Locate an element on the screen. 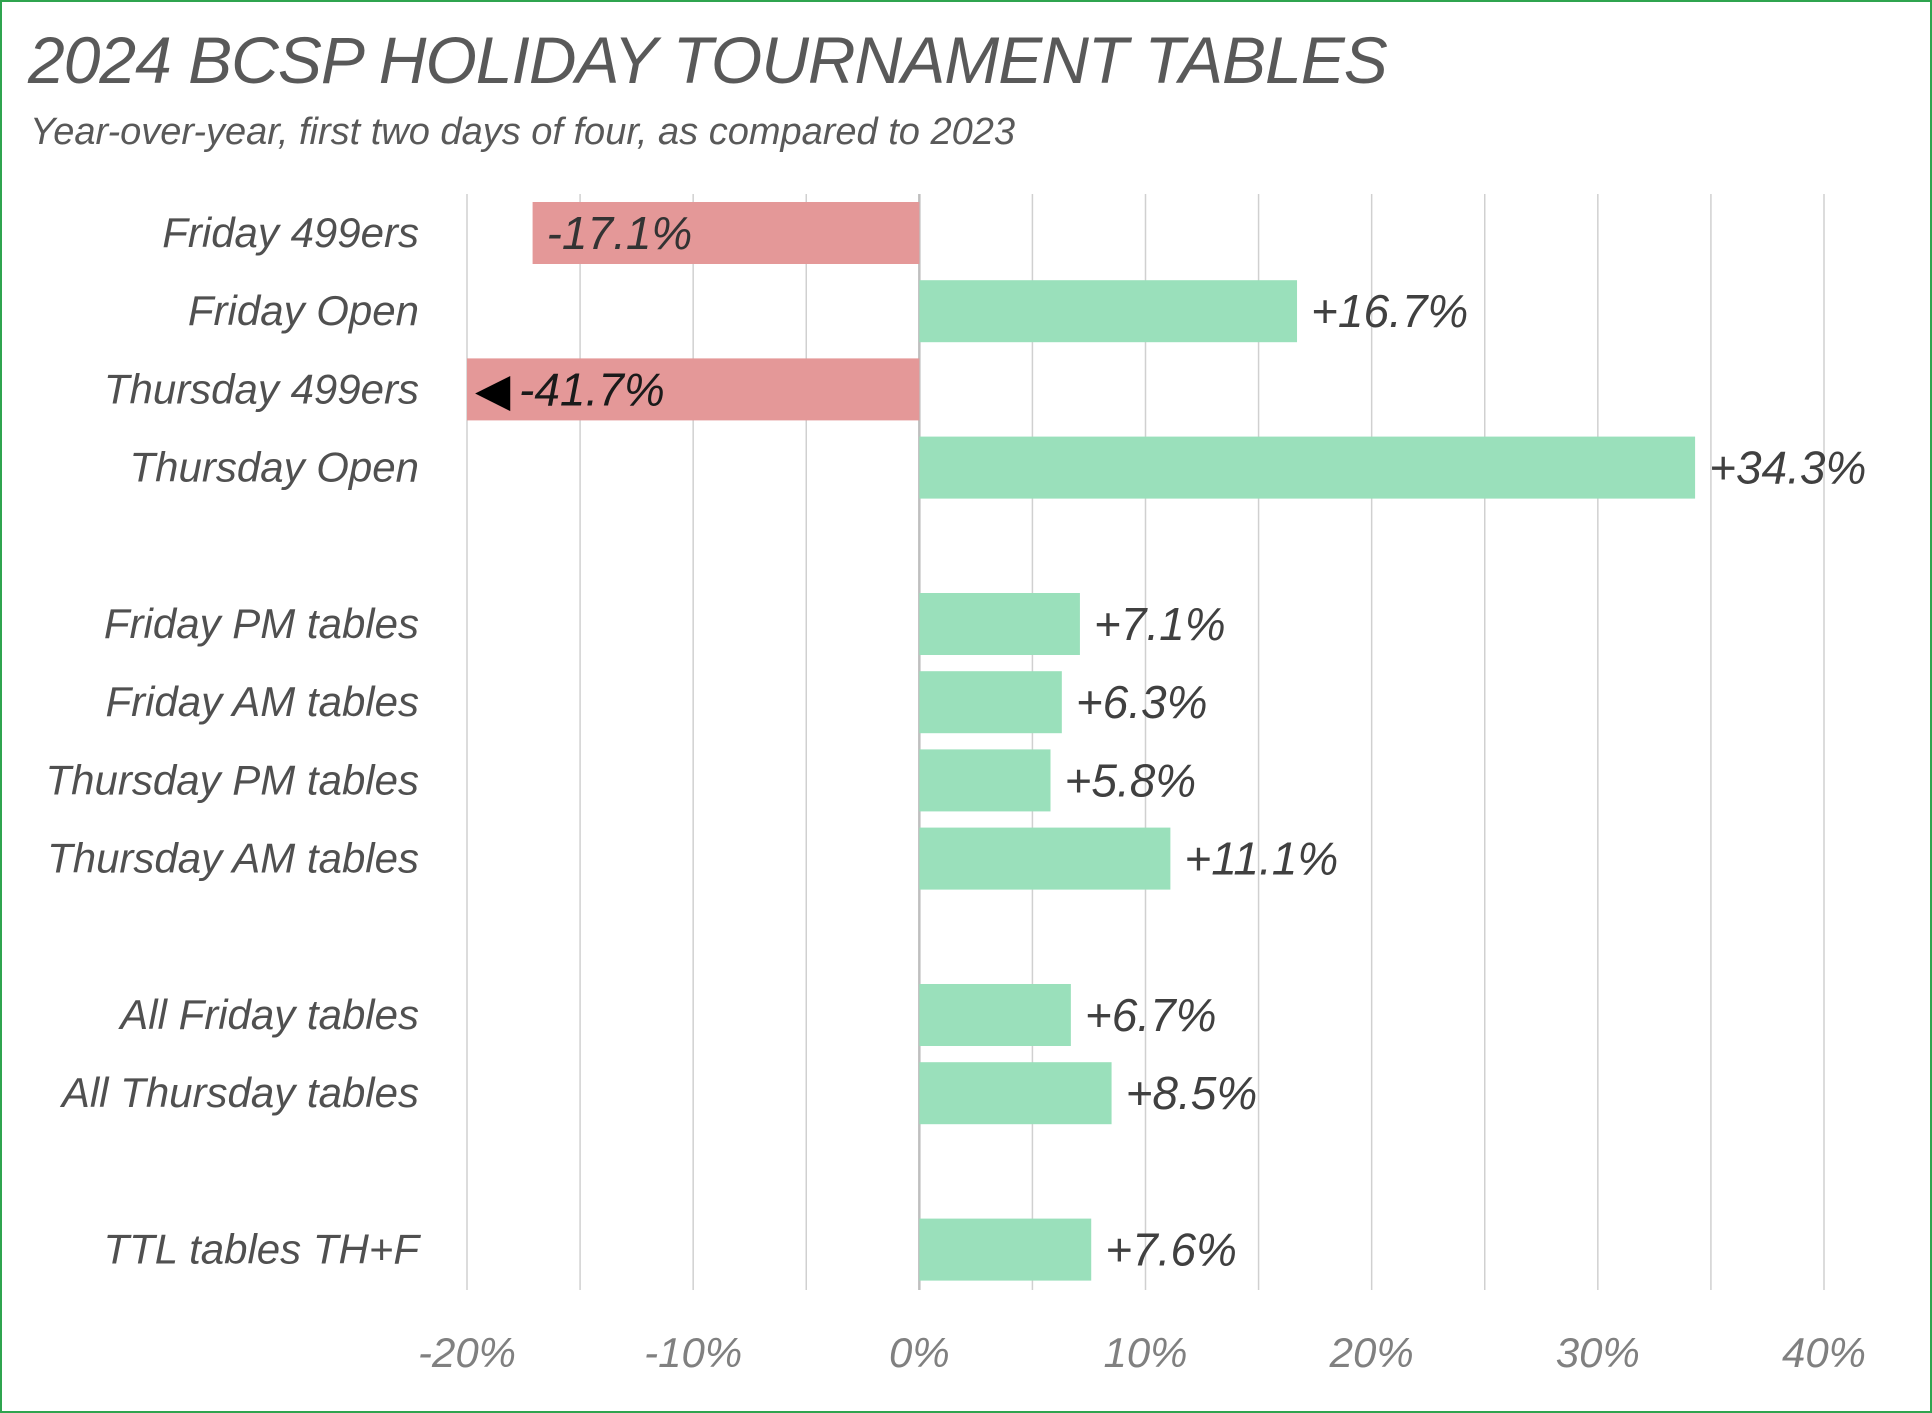  category-label: Friday AM tables is located at coordinates (262, 701).